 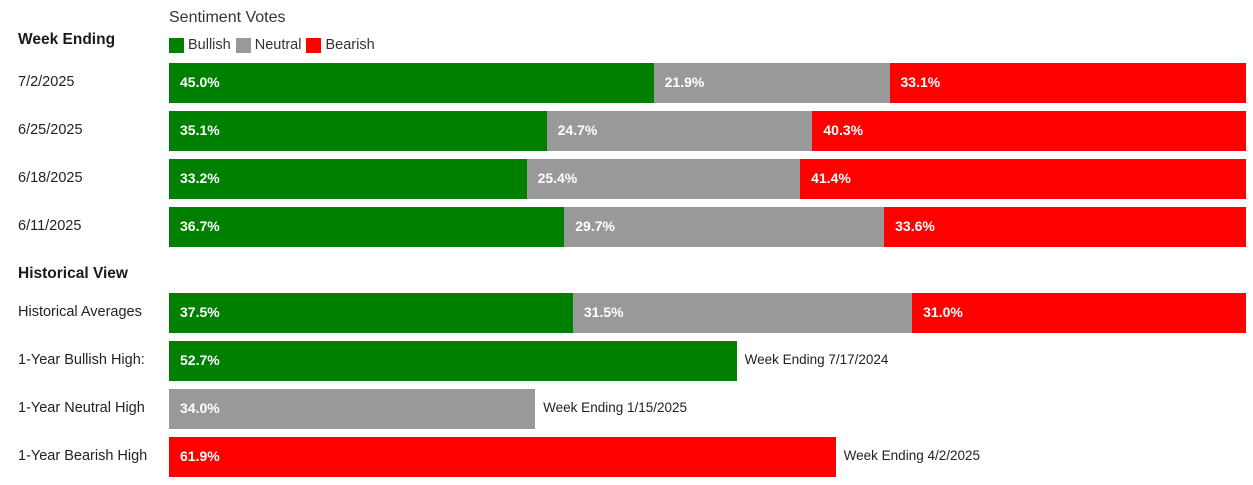 What do you see at coordinates (352, 409) in the screenshot?
I see `neutral-bar-historical-2: 34.0%` at bounding box center [352, 409].